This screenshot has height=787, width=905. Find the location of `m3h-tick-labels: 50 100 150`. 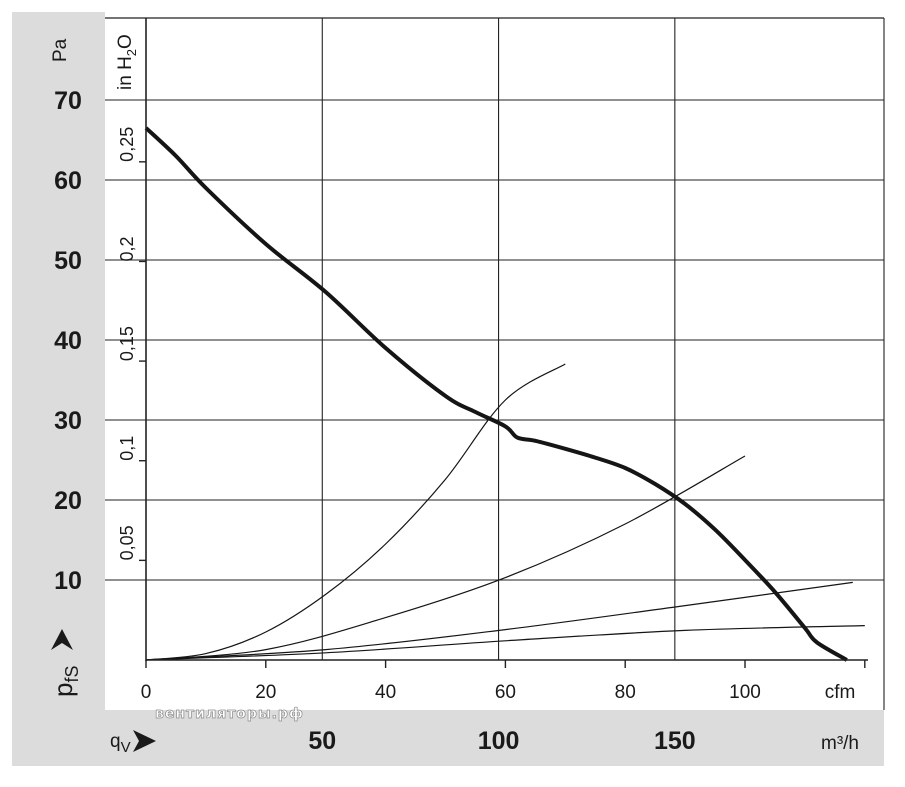

m3h-tick-labels: 50 100 150 is located at coordinates (501, 741).